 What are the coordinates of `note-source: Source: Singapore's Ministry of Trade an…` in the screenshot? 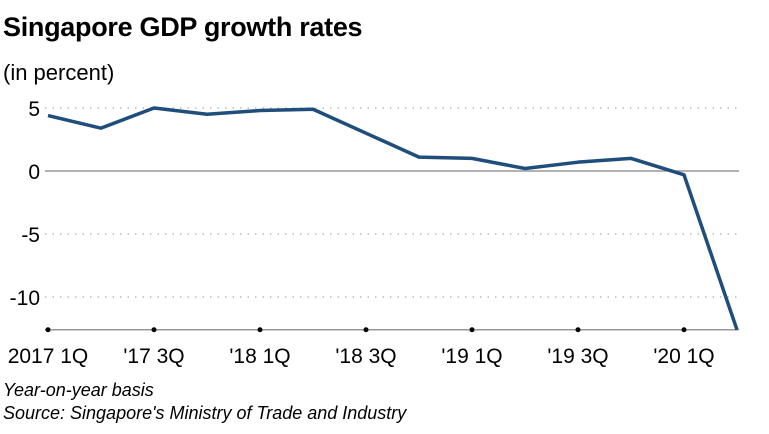 It's located at (205, 413).